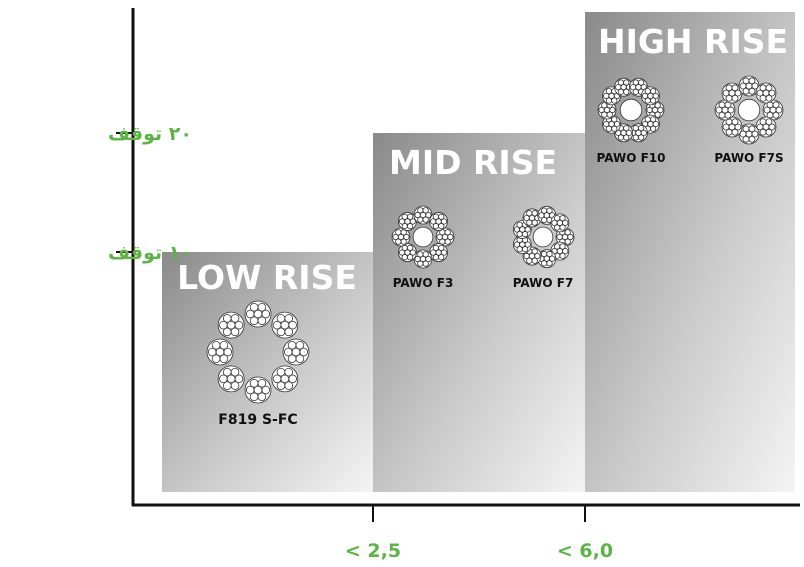 The image size is (804, 567). What do you see at coordinates (267, 372) in the screenshot?
I see `low-rise-box` at bounding box center [267, 372].